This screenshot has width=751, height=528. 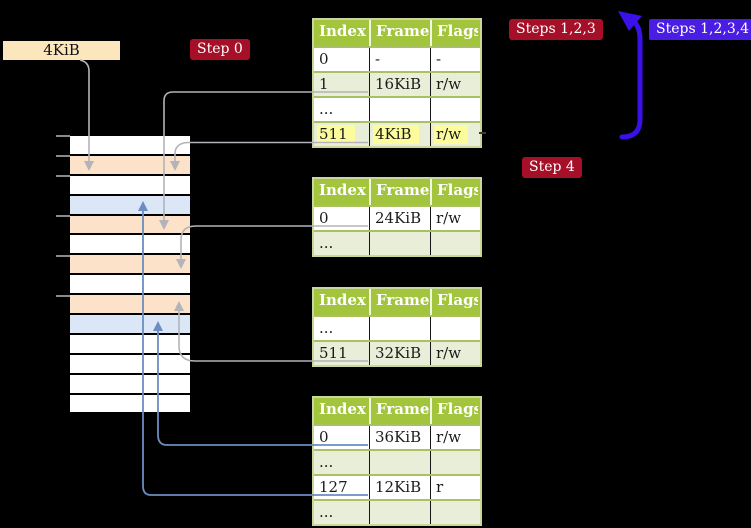 What do you see at coordinates (631, 77) in the screenshot?
I see `recursive-loop-arrow` at bounding box center [631, 77].